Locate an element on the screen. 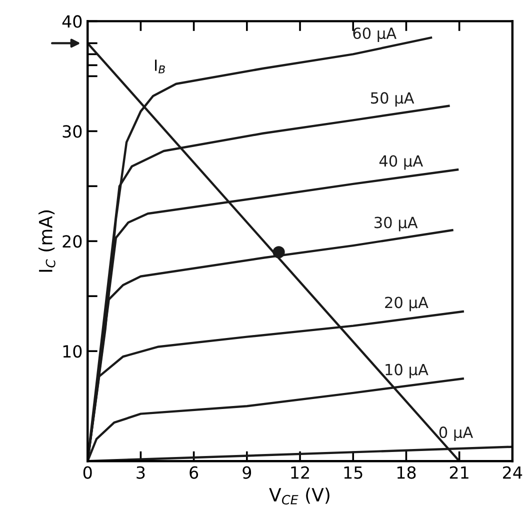 The height and width of the screenshot is (530, 531). series-label: 60 µA is located at coordinates (374, 34).